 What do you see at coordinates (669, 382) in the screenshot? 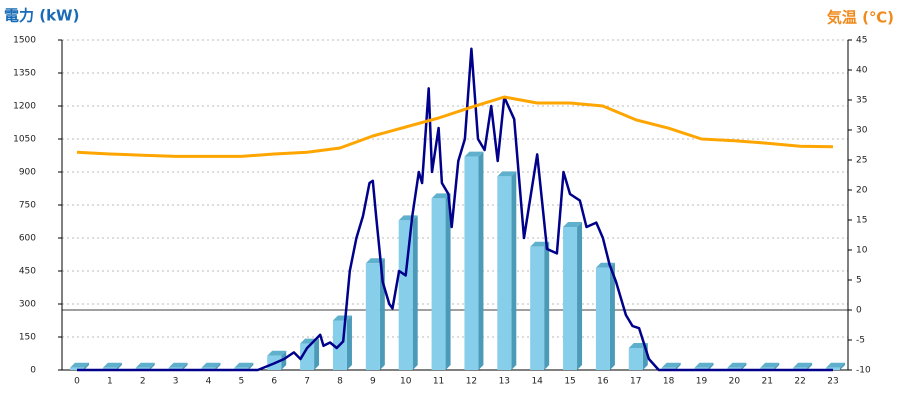
I see `x-tick-label: 18` at bounding box center [669, 382].